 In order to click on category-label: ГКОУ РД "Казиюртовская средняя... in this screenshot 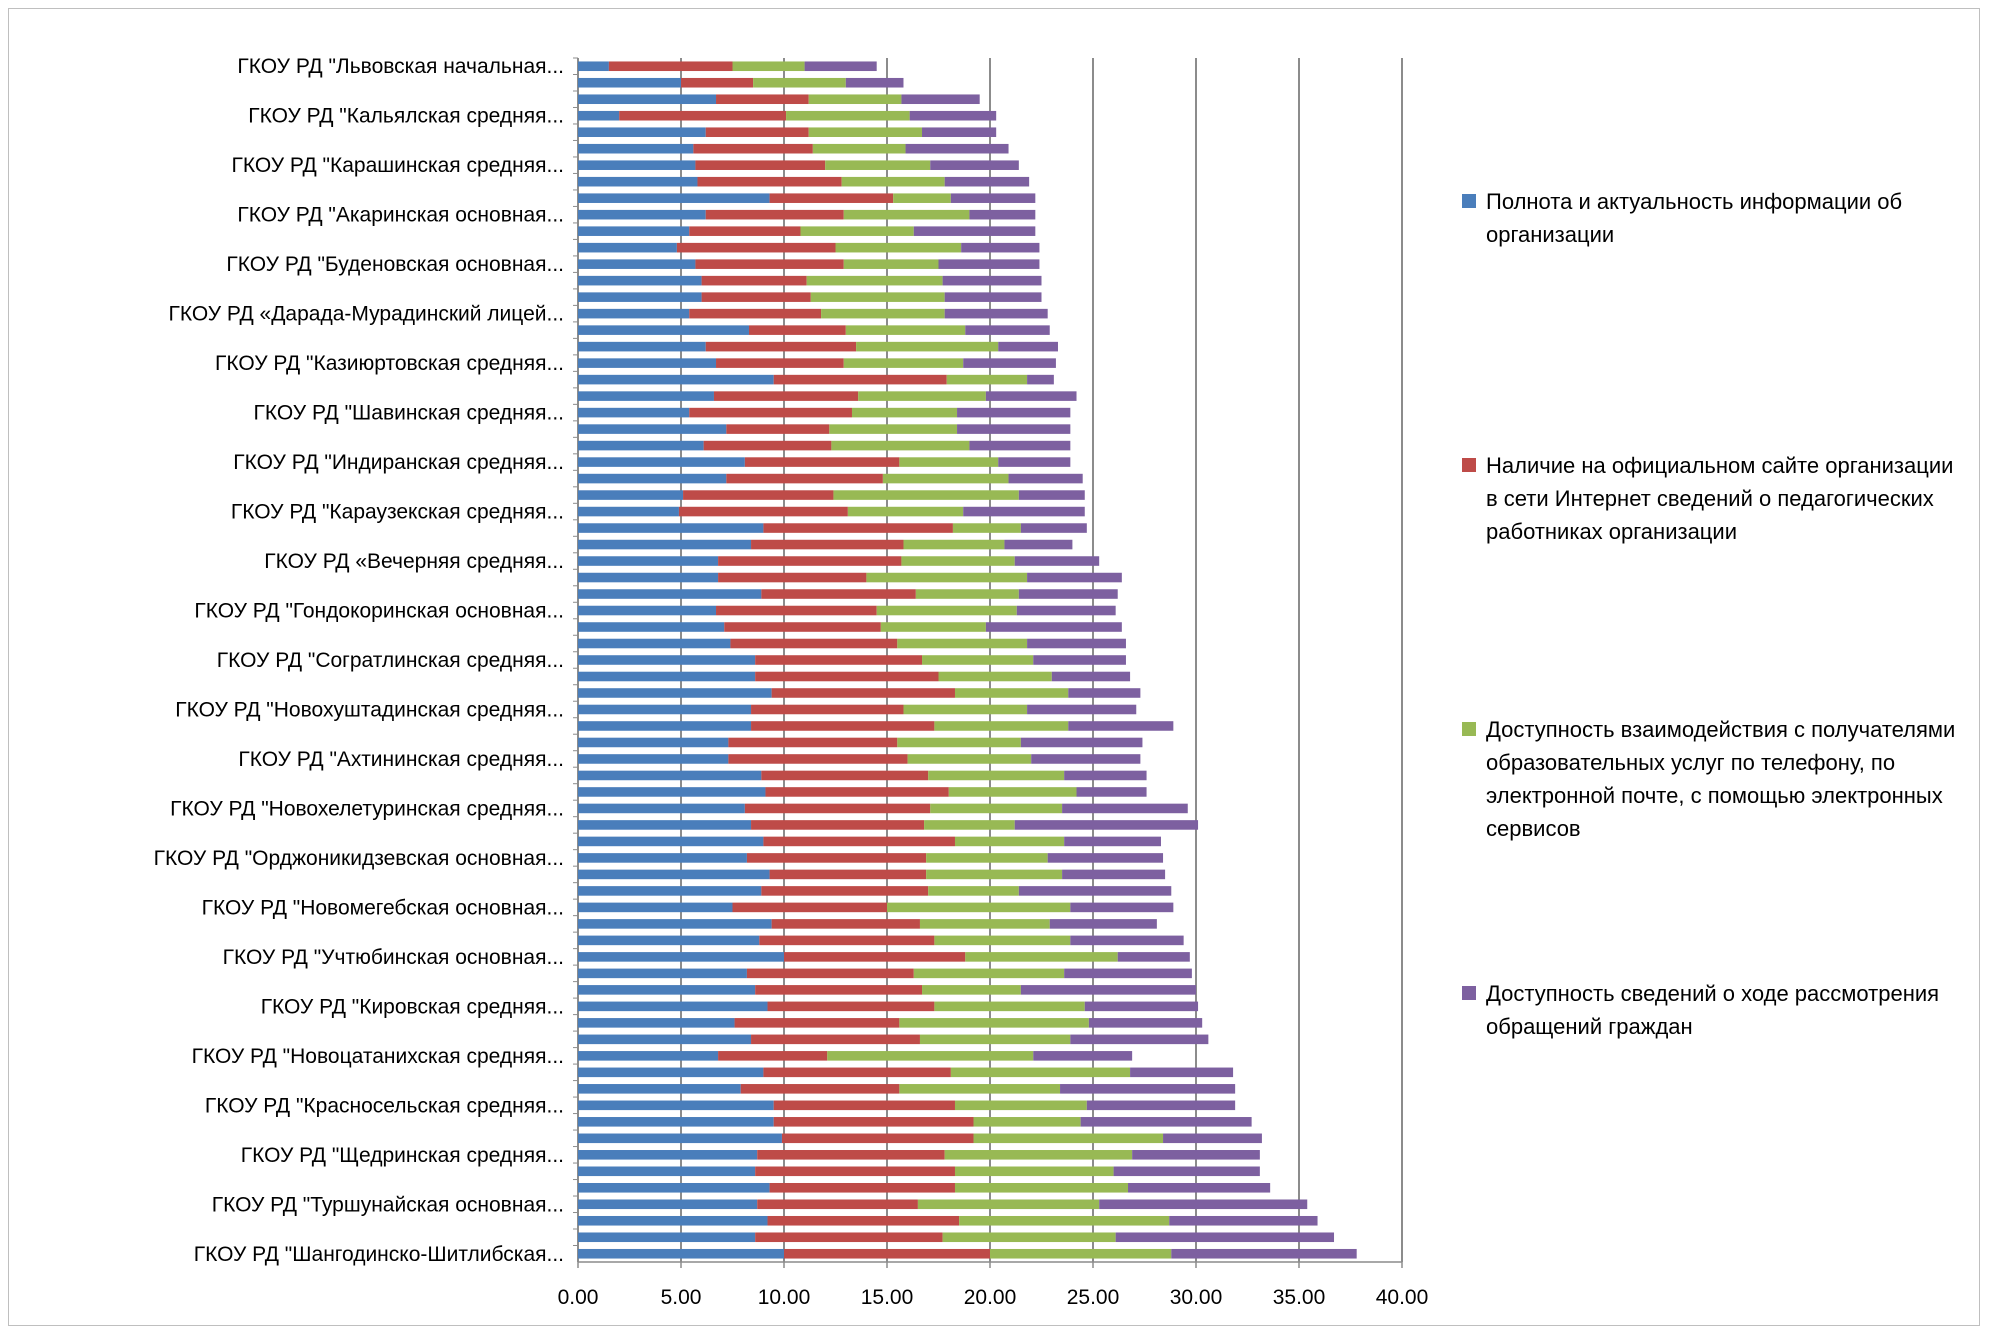, I will do `click(389, 363)`.